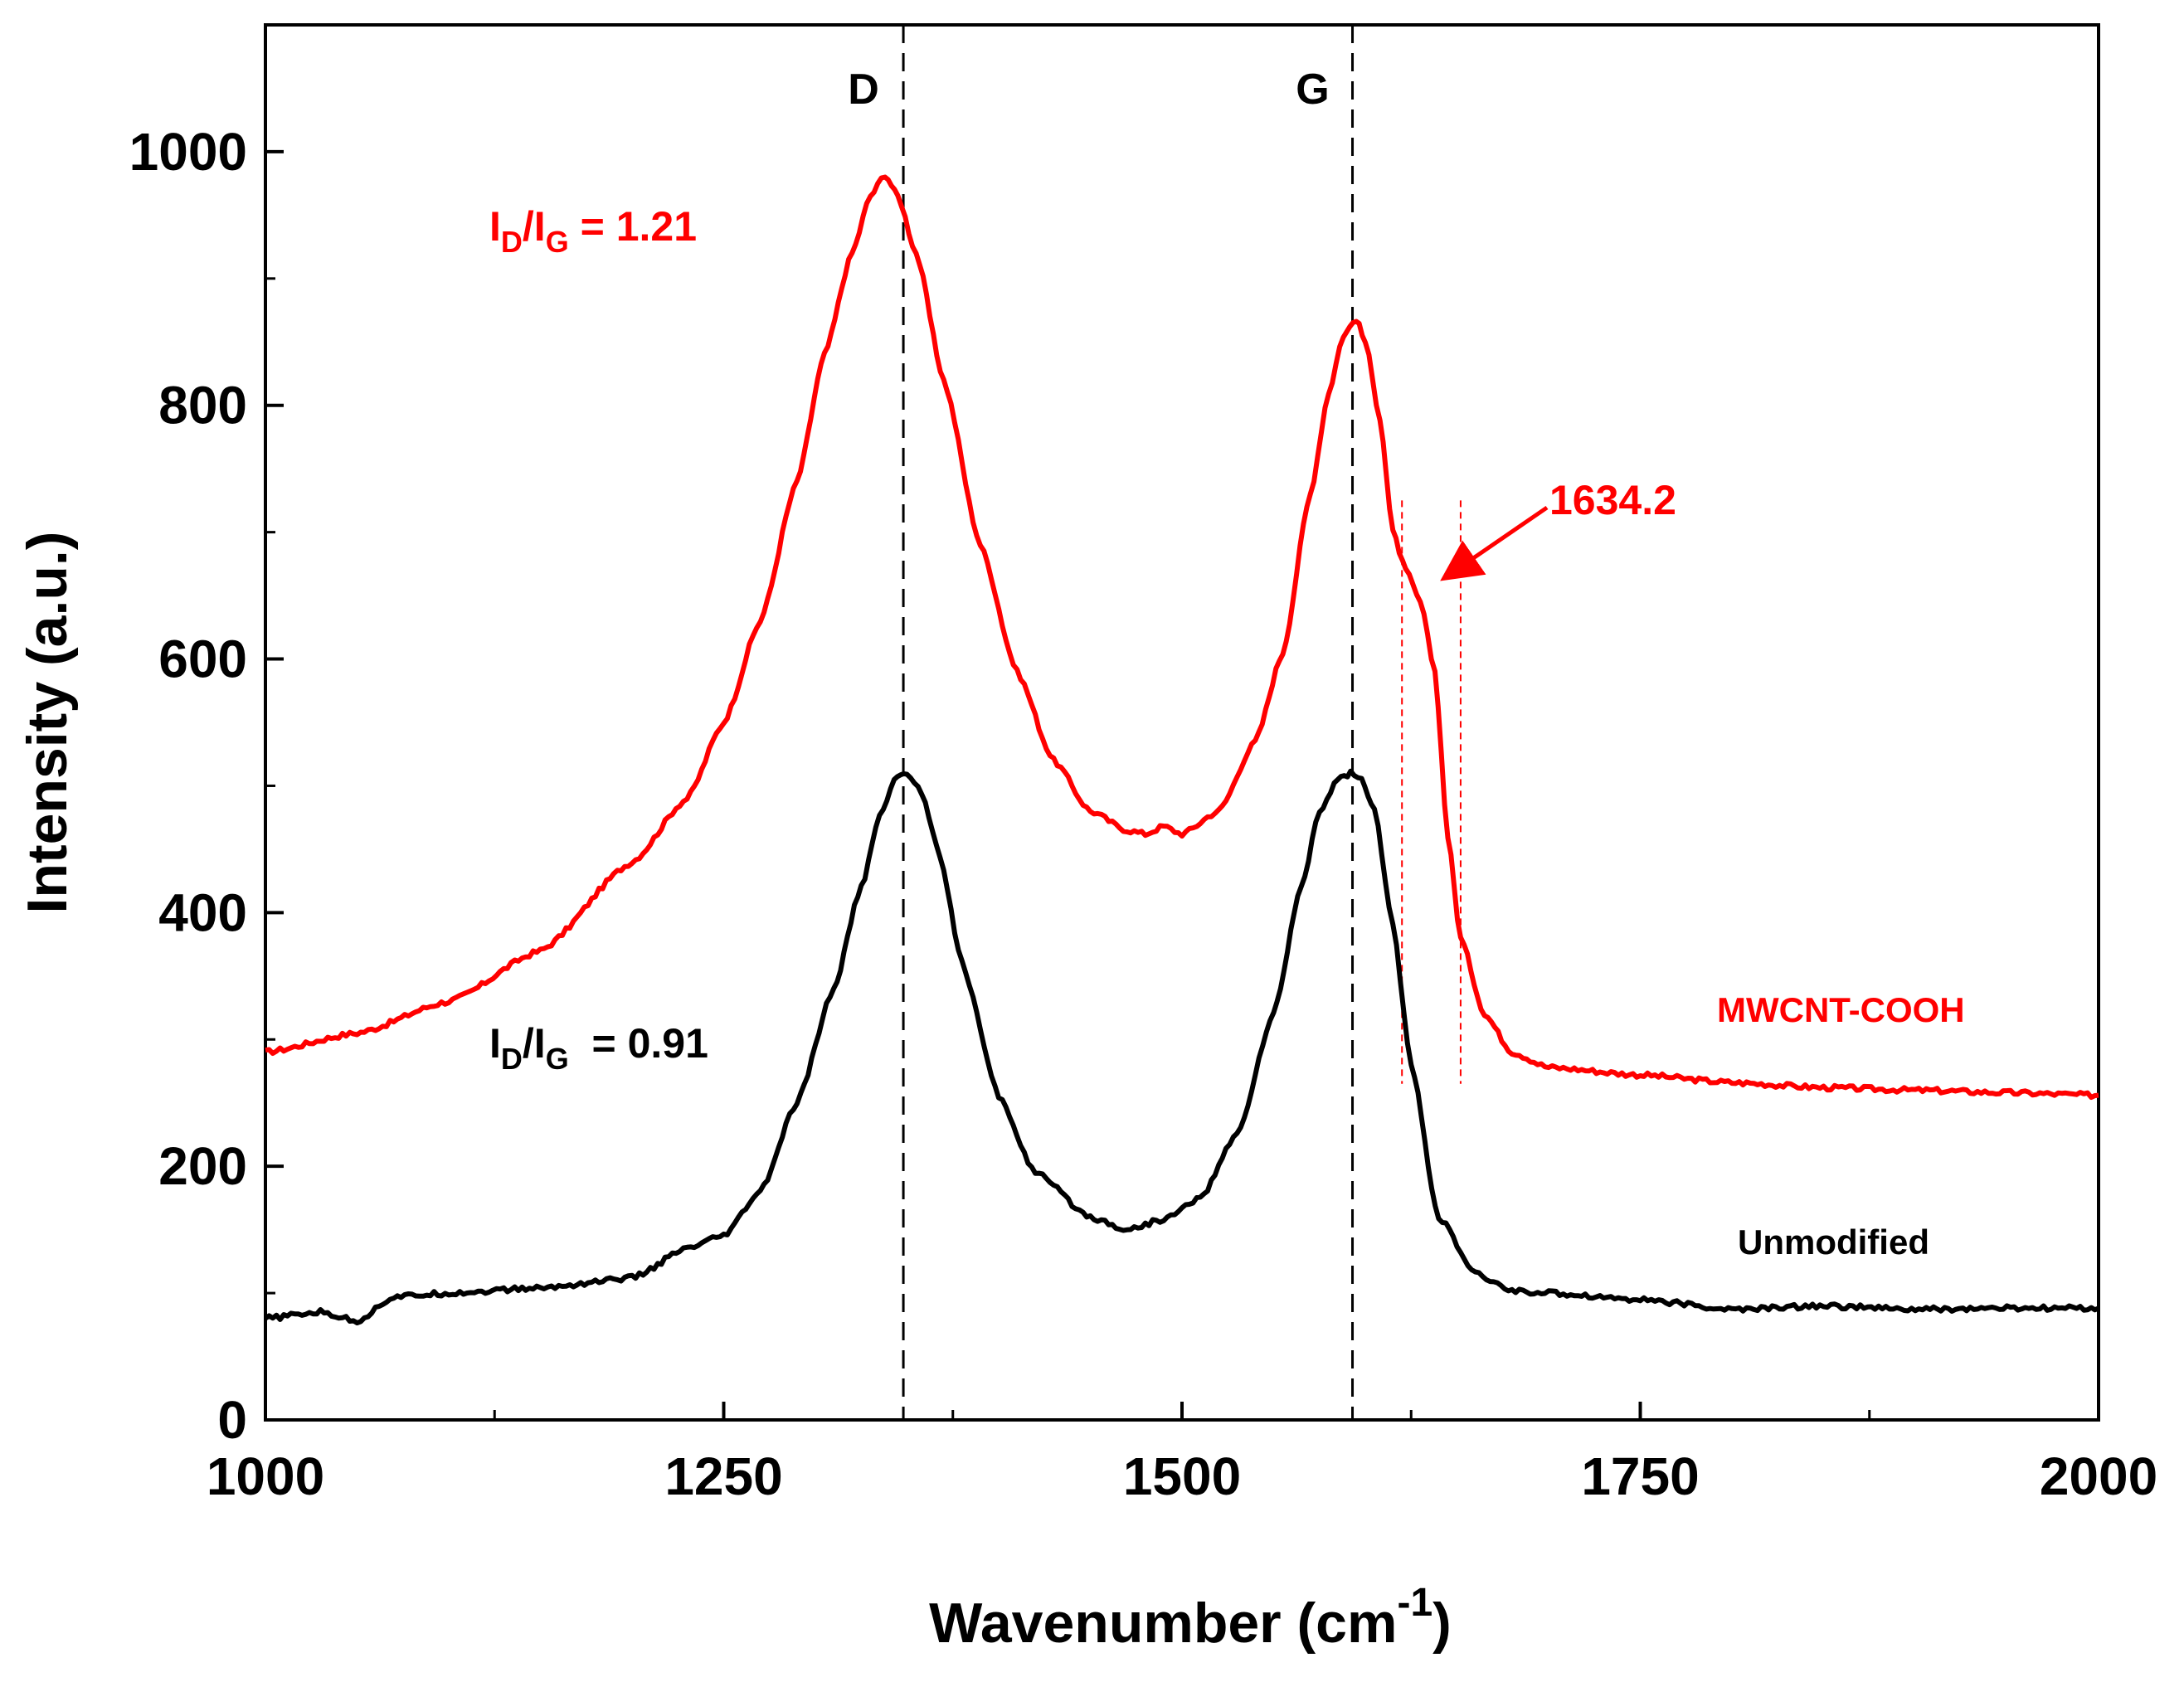 Image resolution: width=2184 pixels, height=1682 pixels. Describe the element at coordinates (1431, 792) in the screenshot. I see `shoulder-reference-lines` at that location.